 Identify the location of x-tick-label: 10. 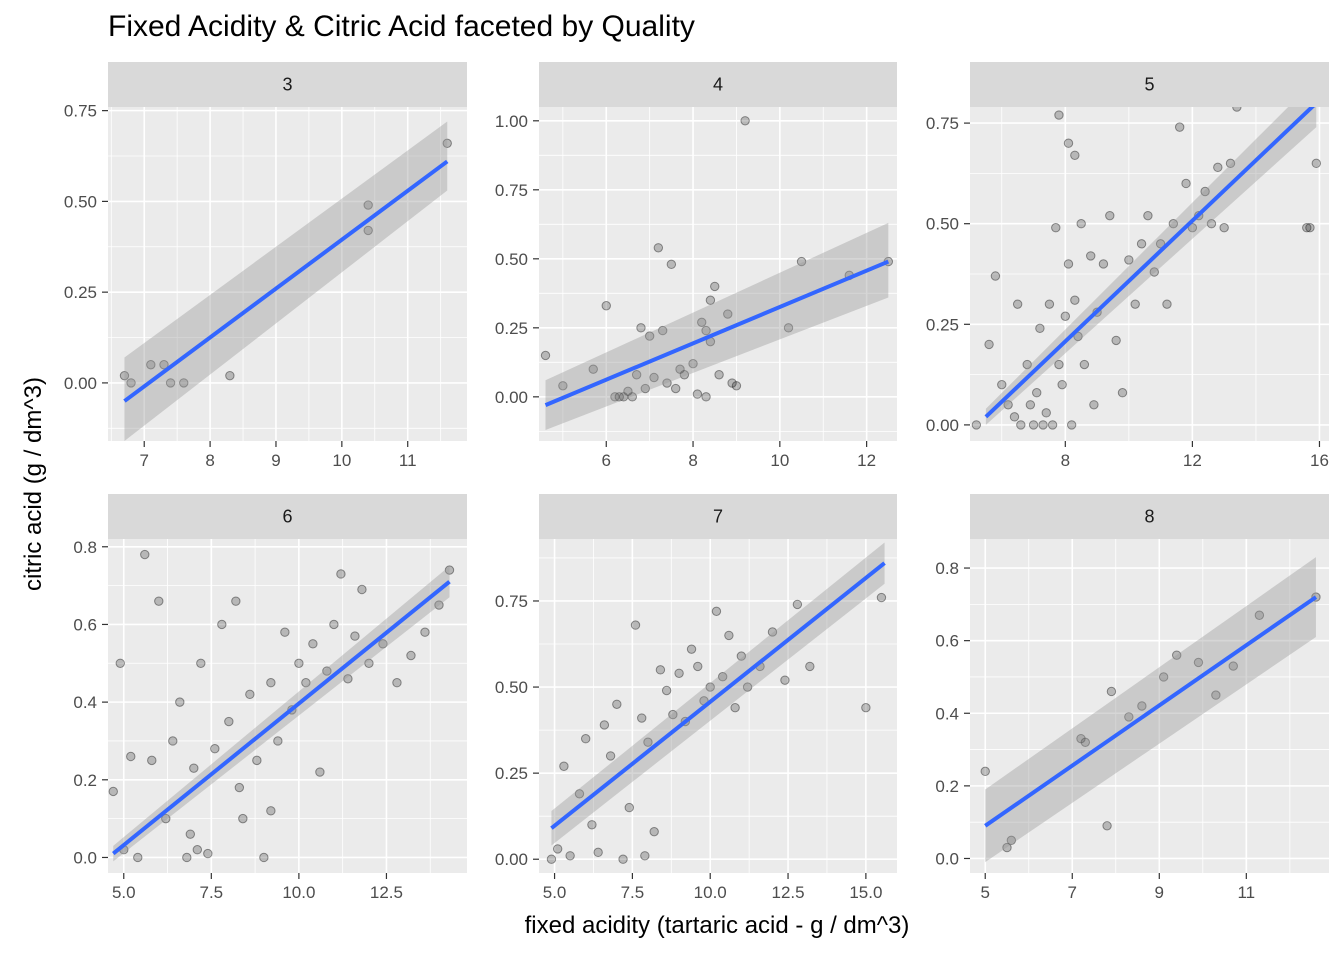
(341, 460).